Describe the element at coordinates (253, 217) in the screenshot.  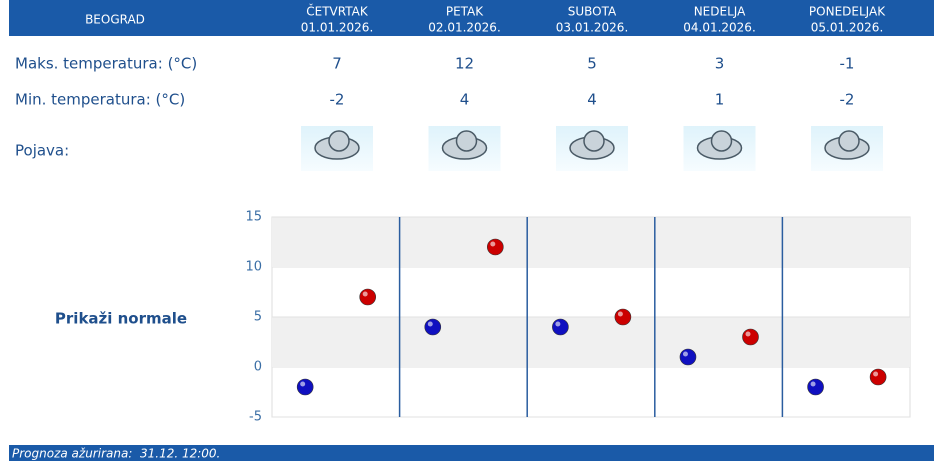
I see `y-tick-label: 15` at that location.